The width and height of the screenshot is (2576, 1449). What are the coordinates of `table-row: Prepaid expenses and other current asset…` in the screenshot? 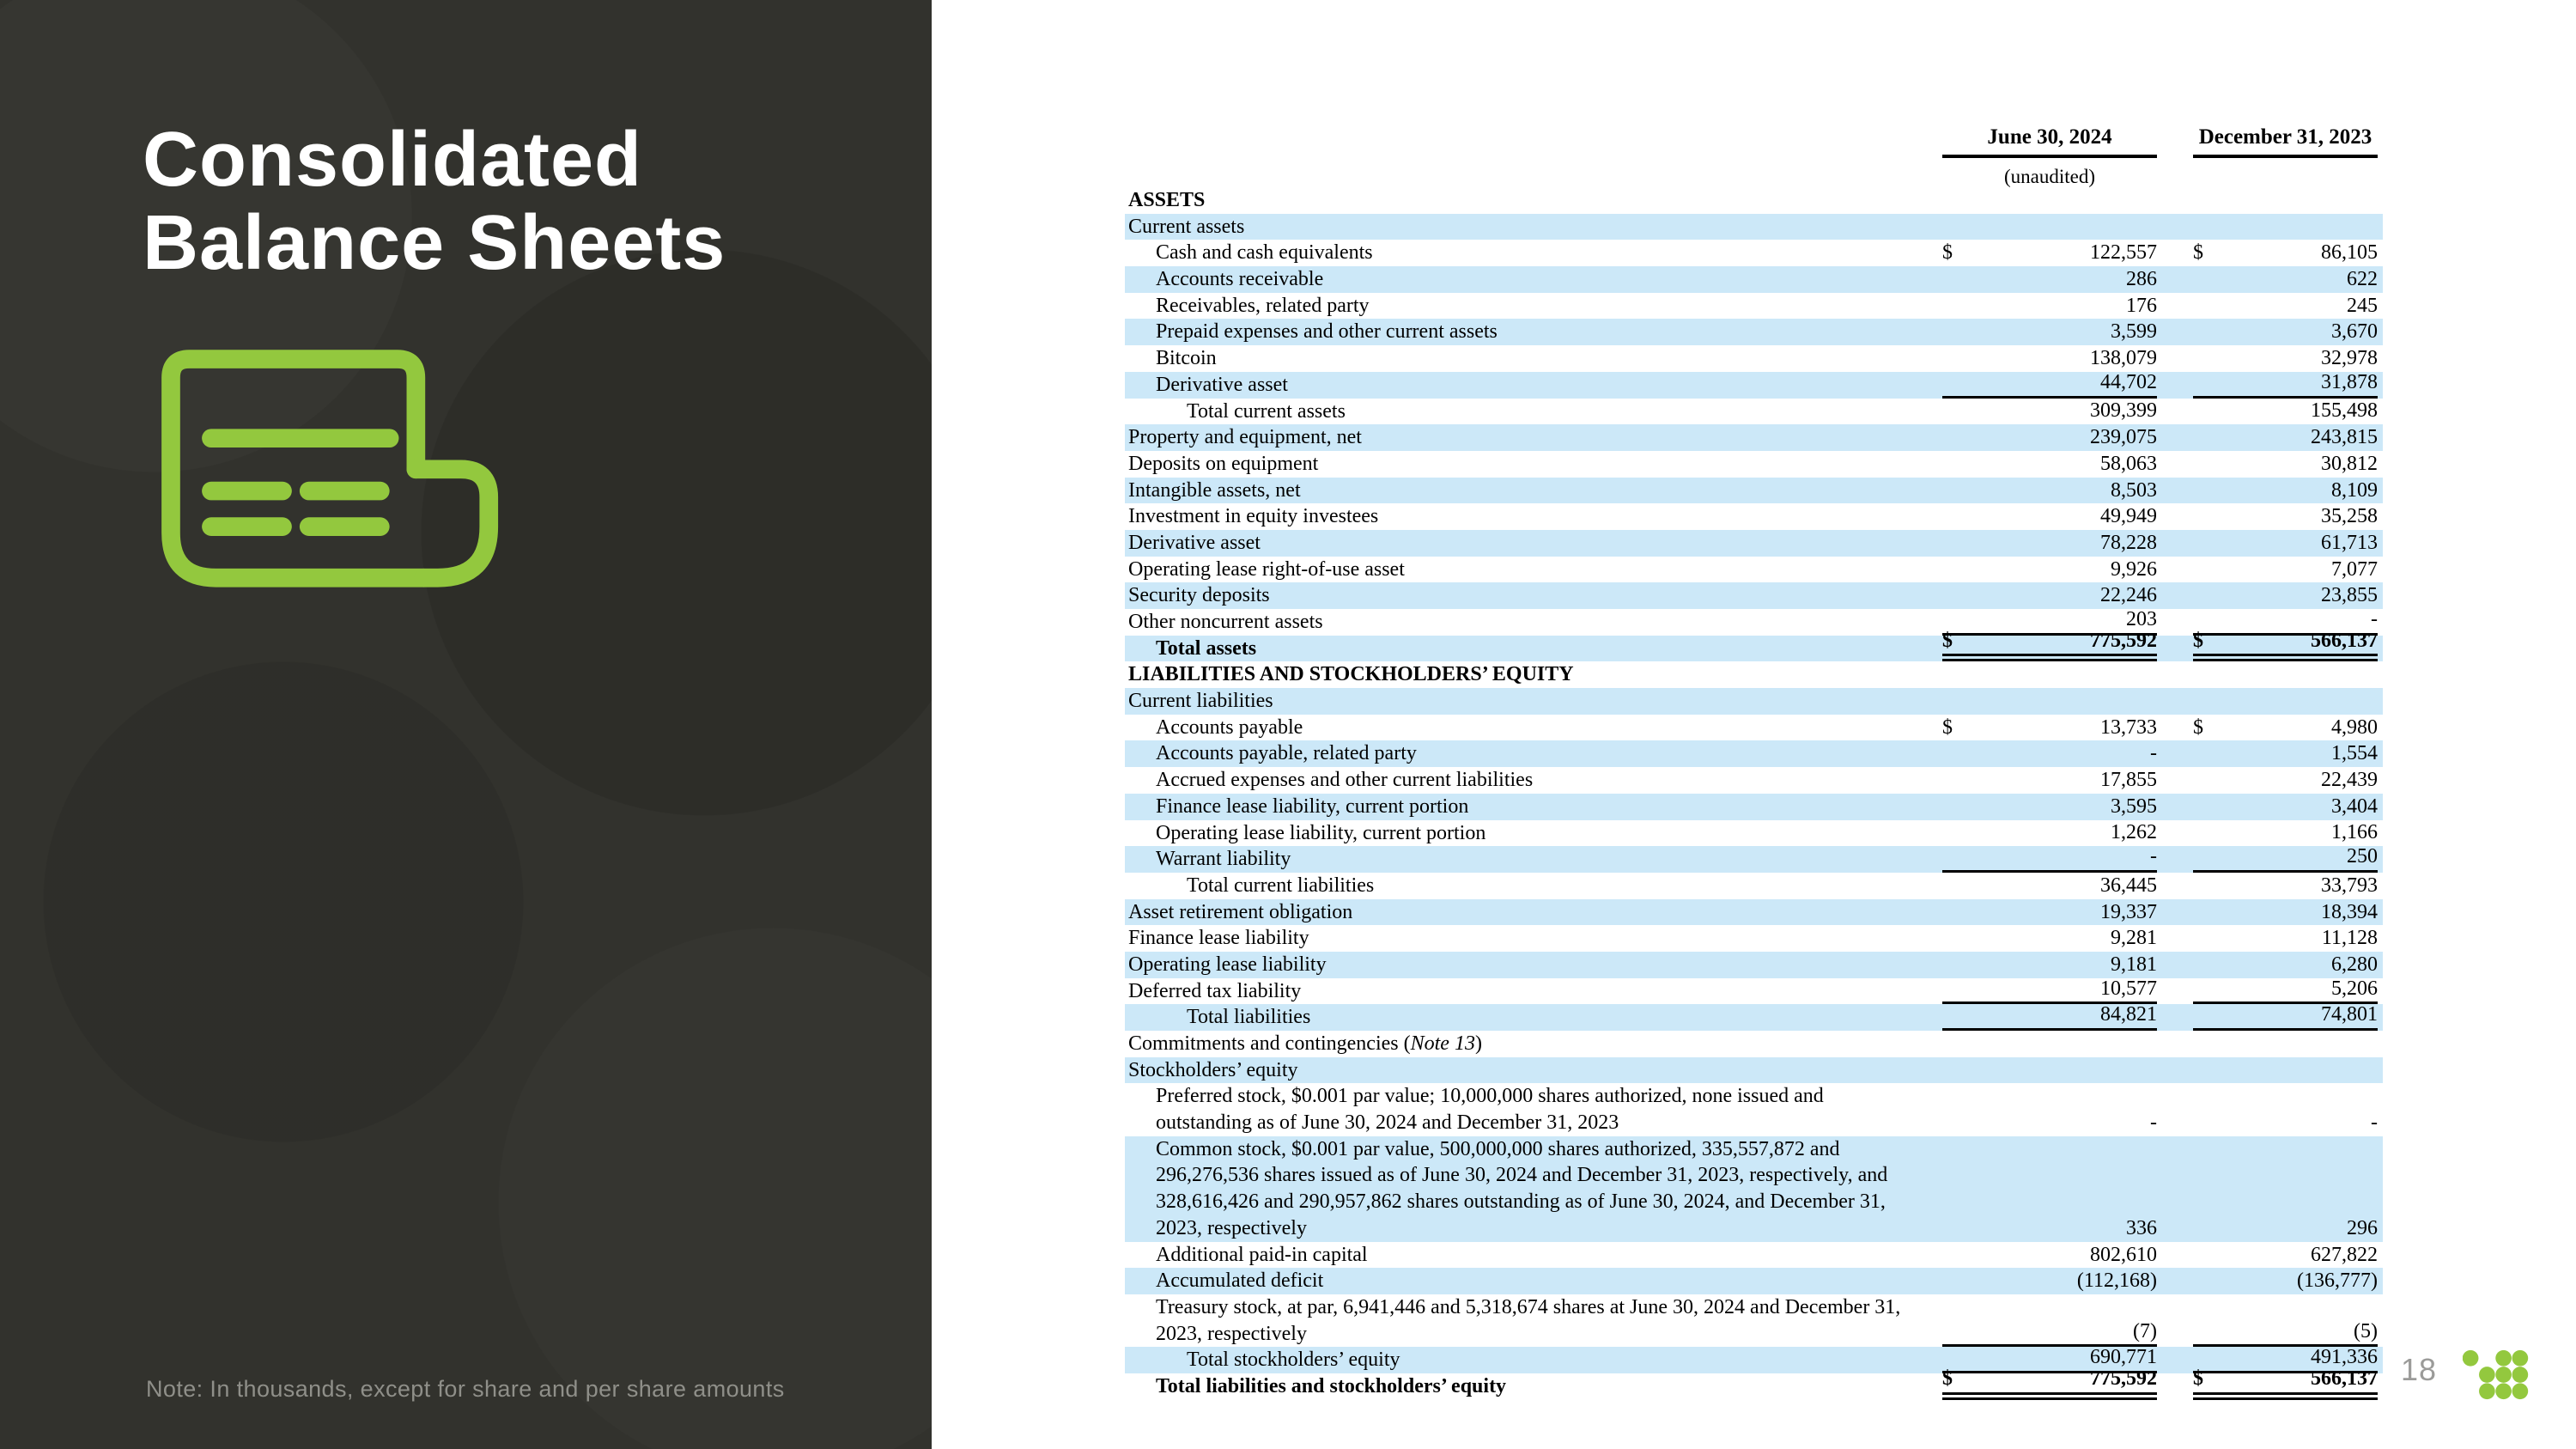 It's located at (1754, 332).